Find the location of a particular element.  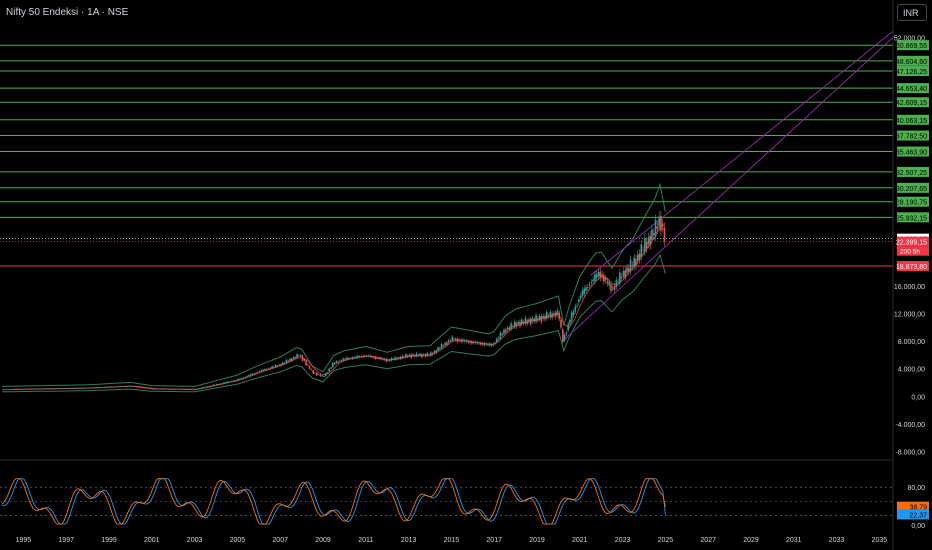

trend-channel-upper is located at coordinates (742, 153).